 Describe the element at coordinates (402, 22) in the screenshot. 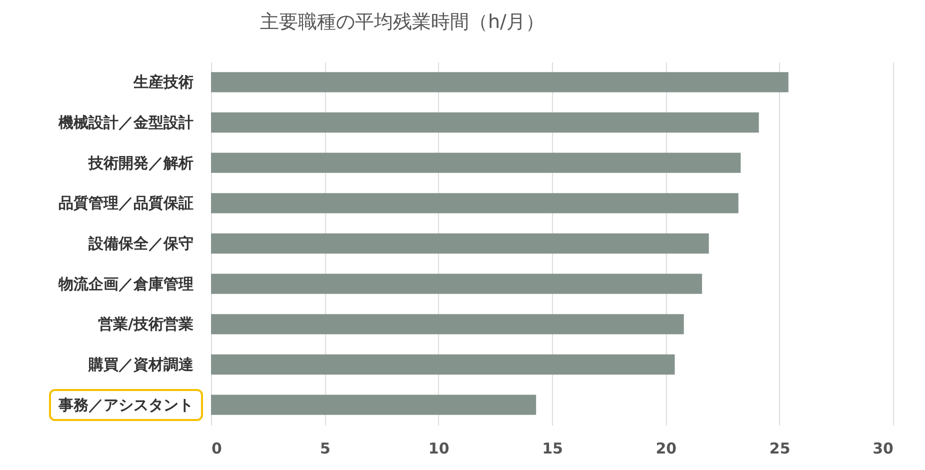

I see `chart-title: 主要職種の平均残業時間（h/月）` at that location.